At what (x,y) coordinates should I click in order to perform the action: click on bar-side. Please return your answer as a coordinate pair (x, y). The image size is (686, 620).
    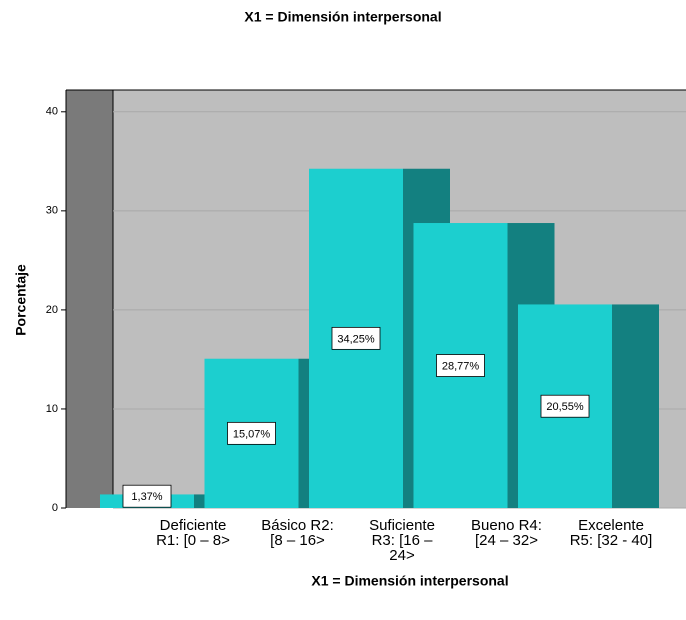
    Looking at the image, I should click on (635, 406).